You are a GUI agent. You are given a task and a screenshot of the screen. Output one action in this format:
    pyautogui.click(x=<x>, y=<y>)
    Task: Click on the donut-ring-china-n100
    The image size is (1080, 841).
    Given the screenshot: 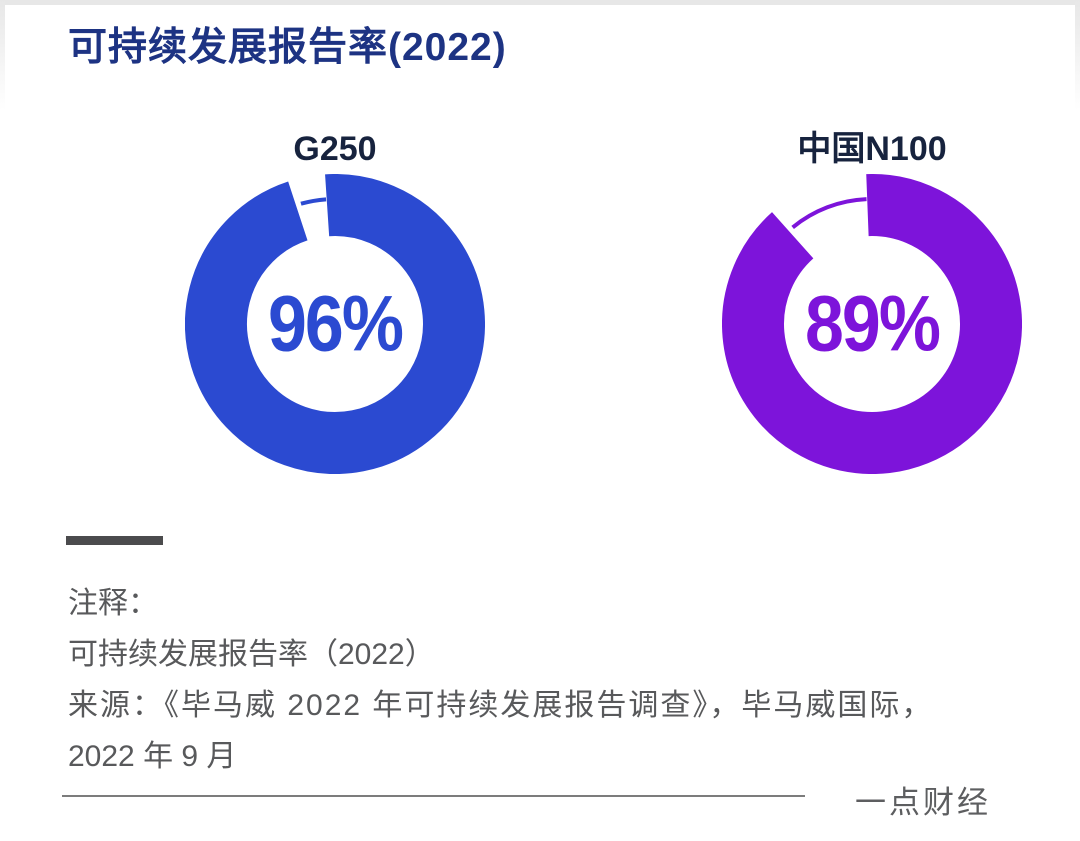 What is the action you would take?
    pyautogui.click(x=872, y=324)
    